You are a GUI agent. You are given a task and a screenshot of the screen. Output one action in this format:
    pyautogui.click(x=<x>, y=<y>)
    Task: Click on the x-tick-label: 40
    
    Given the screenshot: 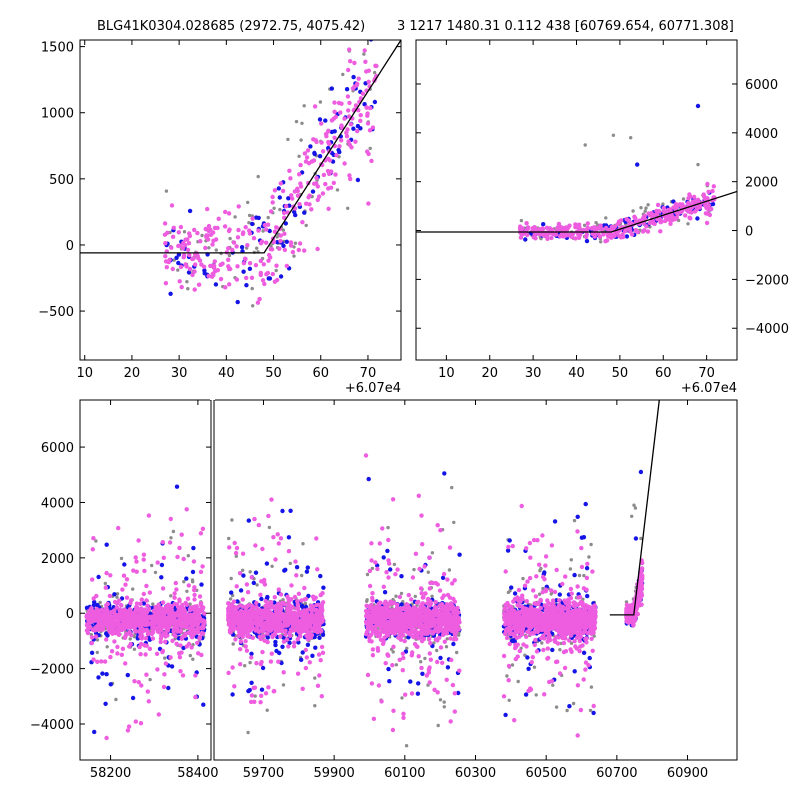 What is the action you would take?
    pyautogui.click(x=226, y=373)
    